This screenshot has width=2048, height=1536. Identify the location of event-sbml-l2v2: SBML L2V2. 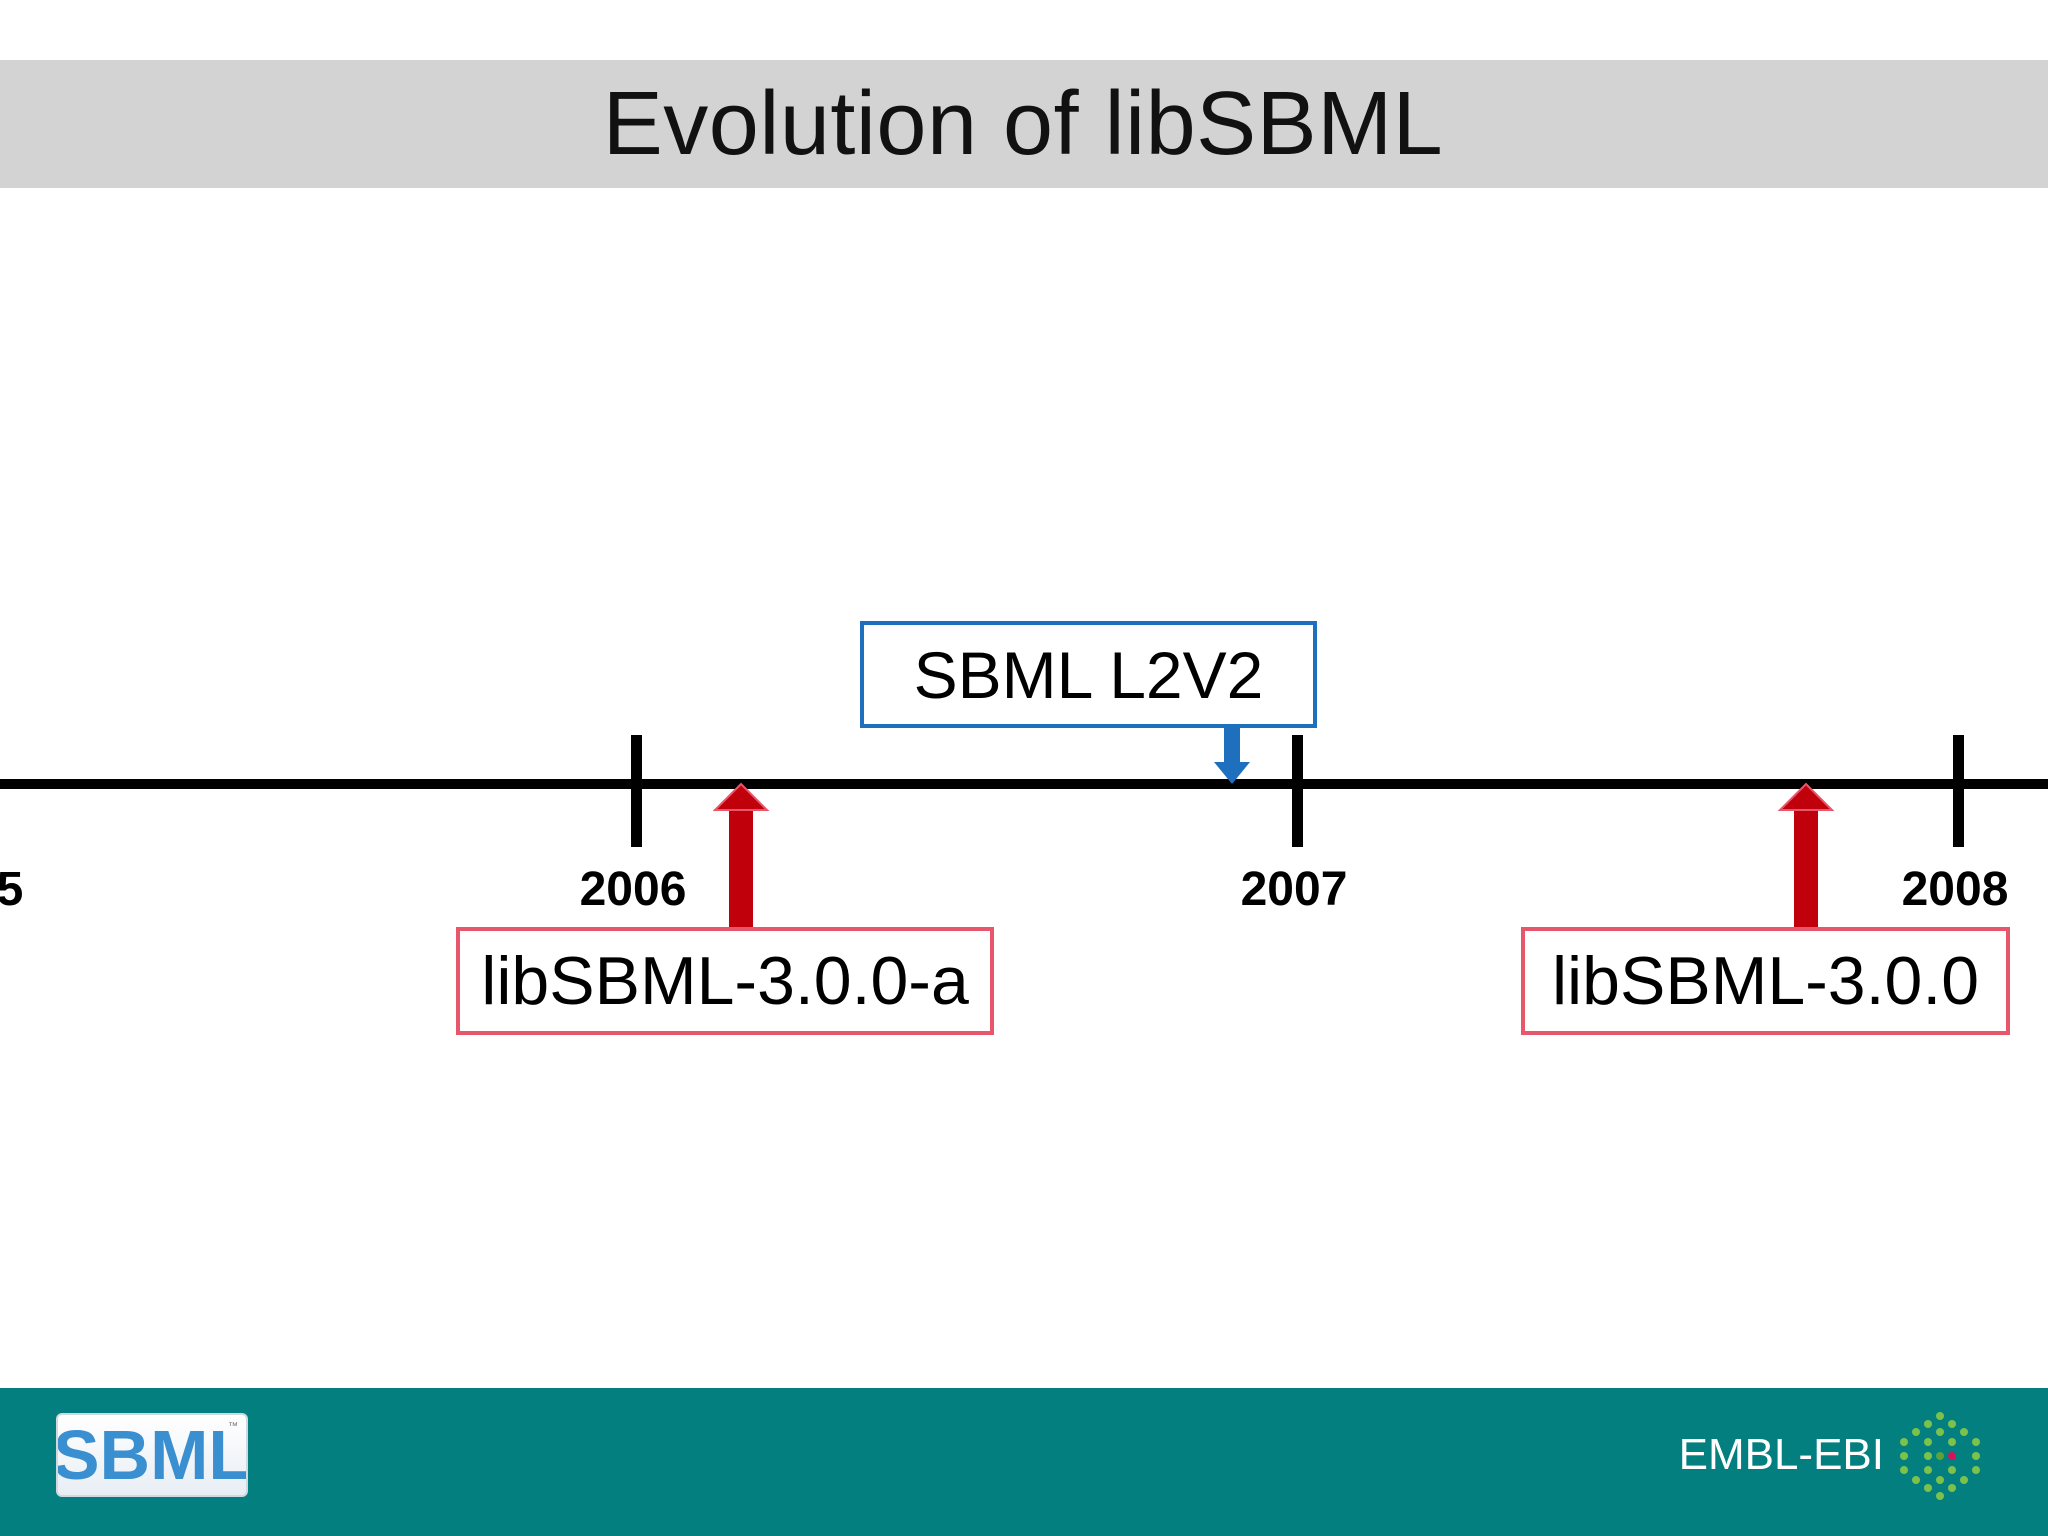
(1088, 674).